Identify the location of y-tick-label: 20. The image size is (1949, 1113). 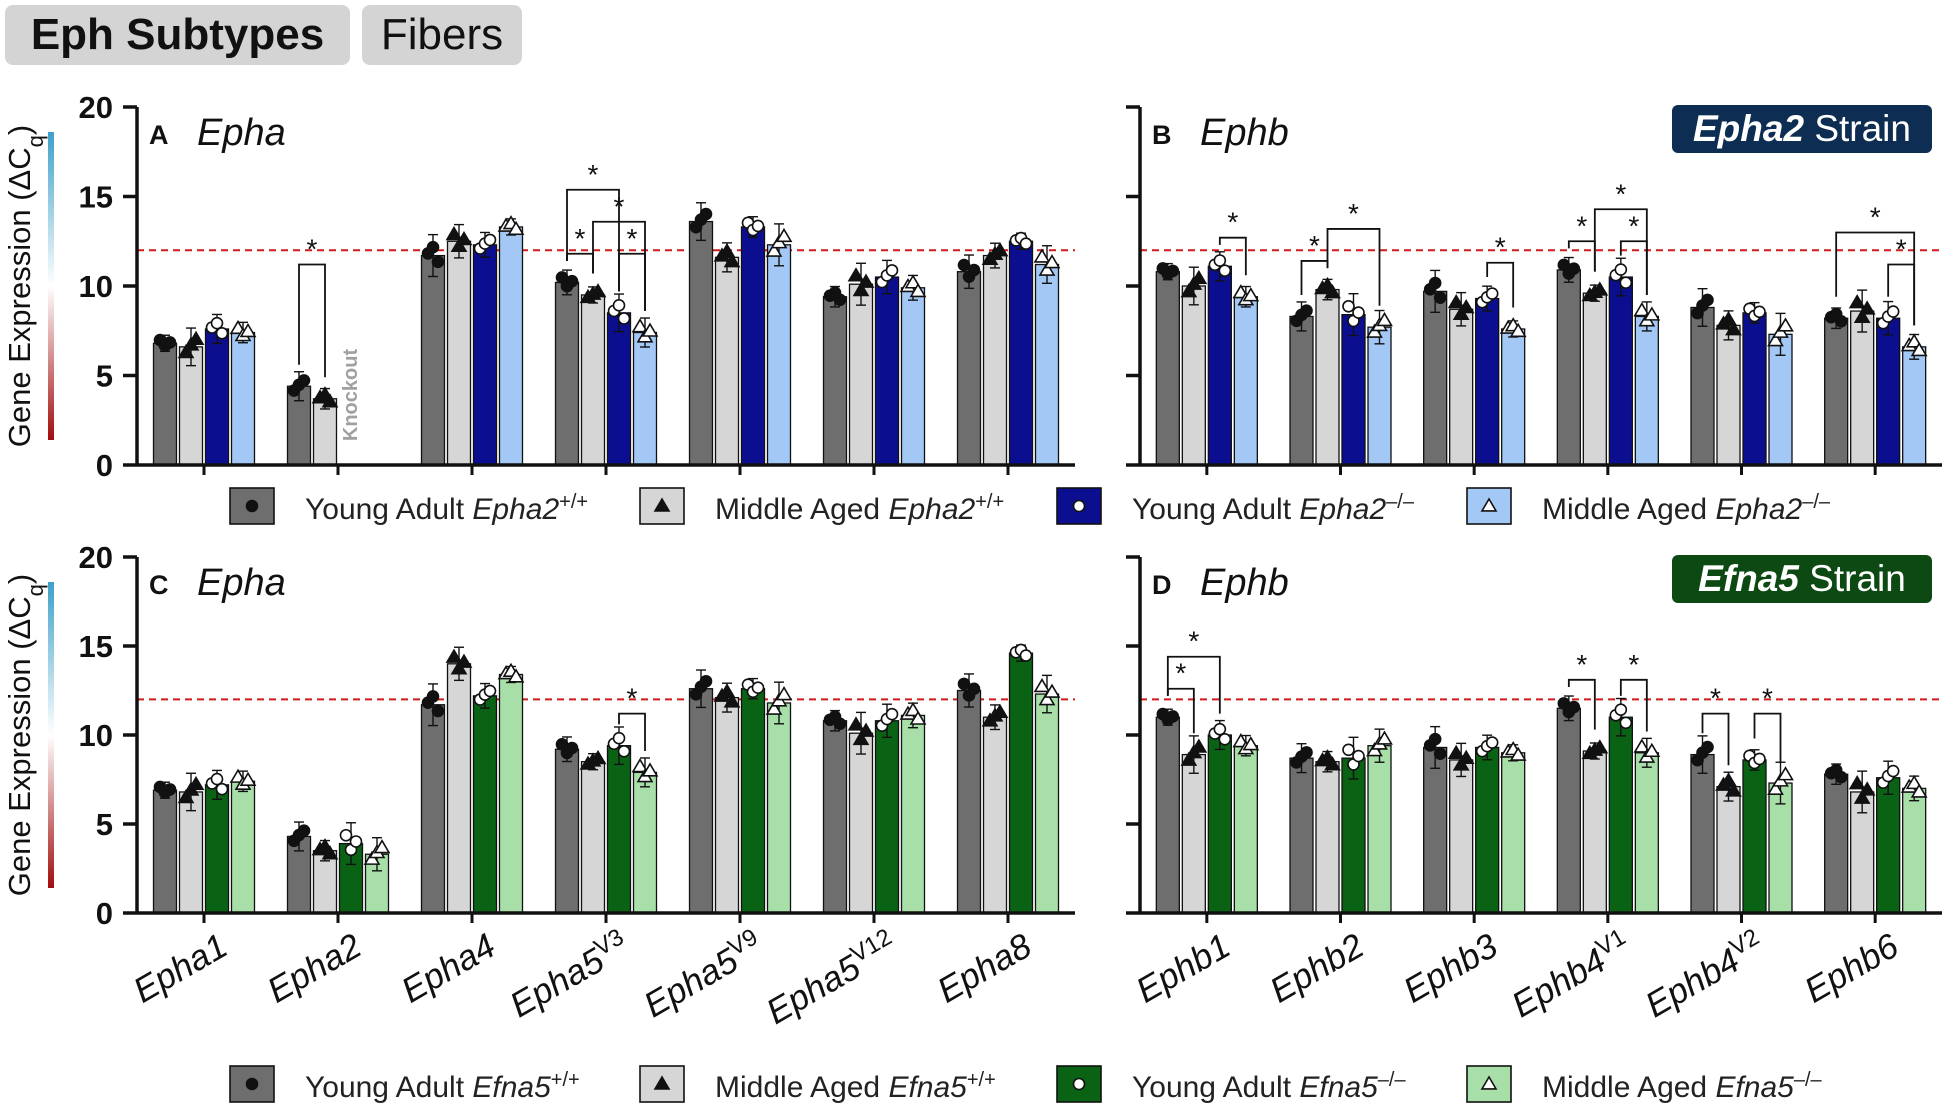
(96, 557).